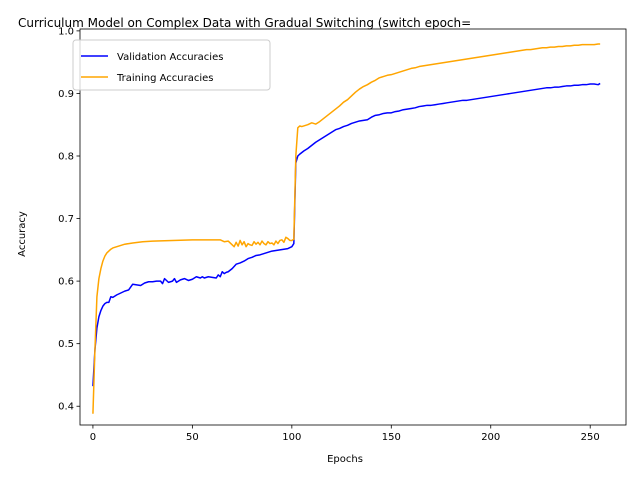 This screenshot has height=480, width=640. What do you see at coordinates (490, 437) in the screenshot?
I see `x-tick-label: 200` at bounding box center [490, 437].